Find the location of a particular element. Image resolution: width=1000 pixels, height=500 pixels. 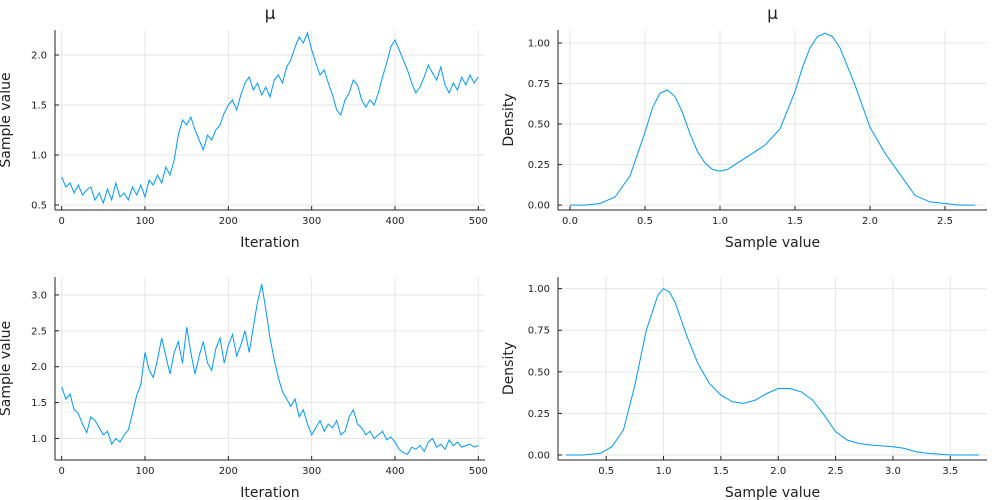

y-tick-label: 2.5 is located at coordinates (39, 331).